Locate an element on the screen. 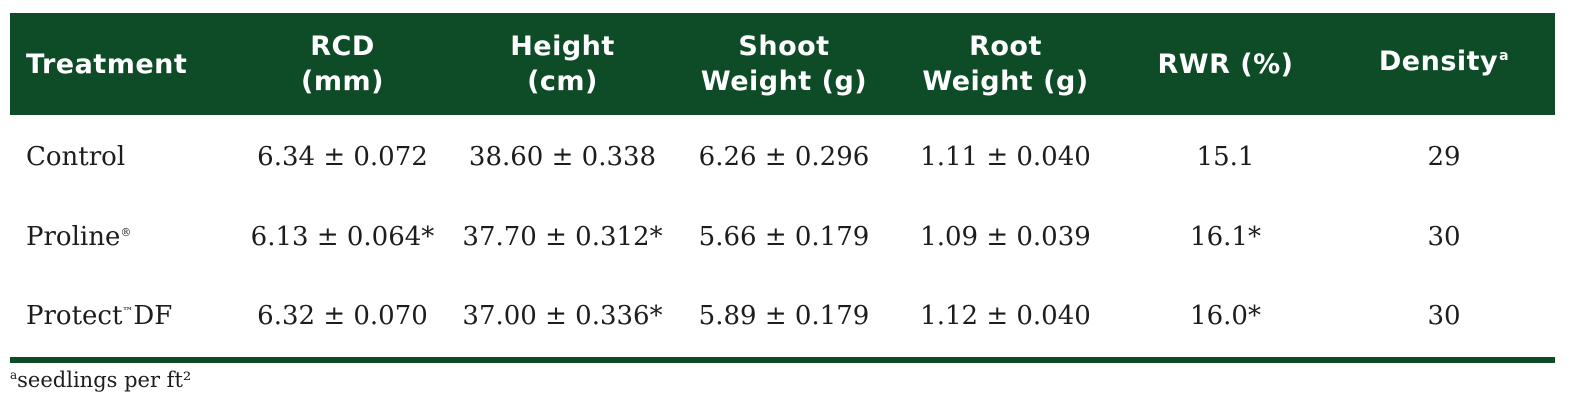 The image size is (1570, 406). cell-rcd: 6.13 ± 0.064* is located at coordinates (342, 237).